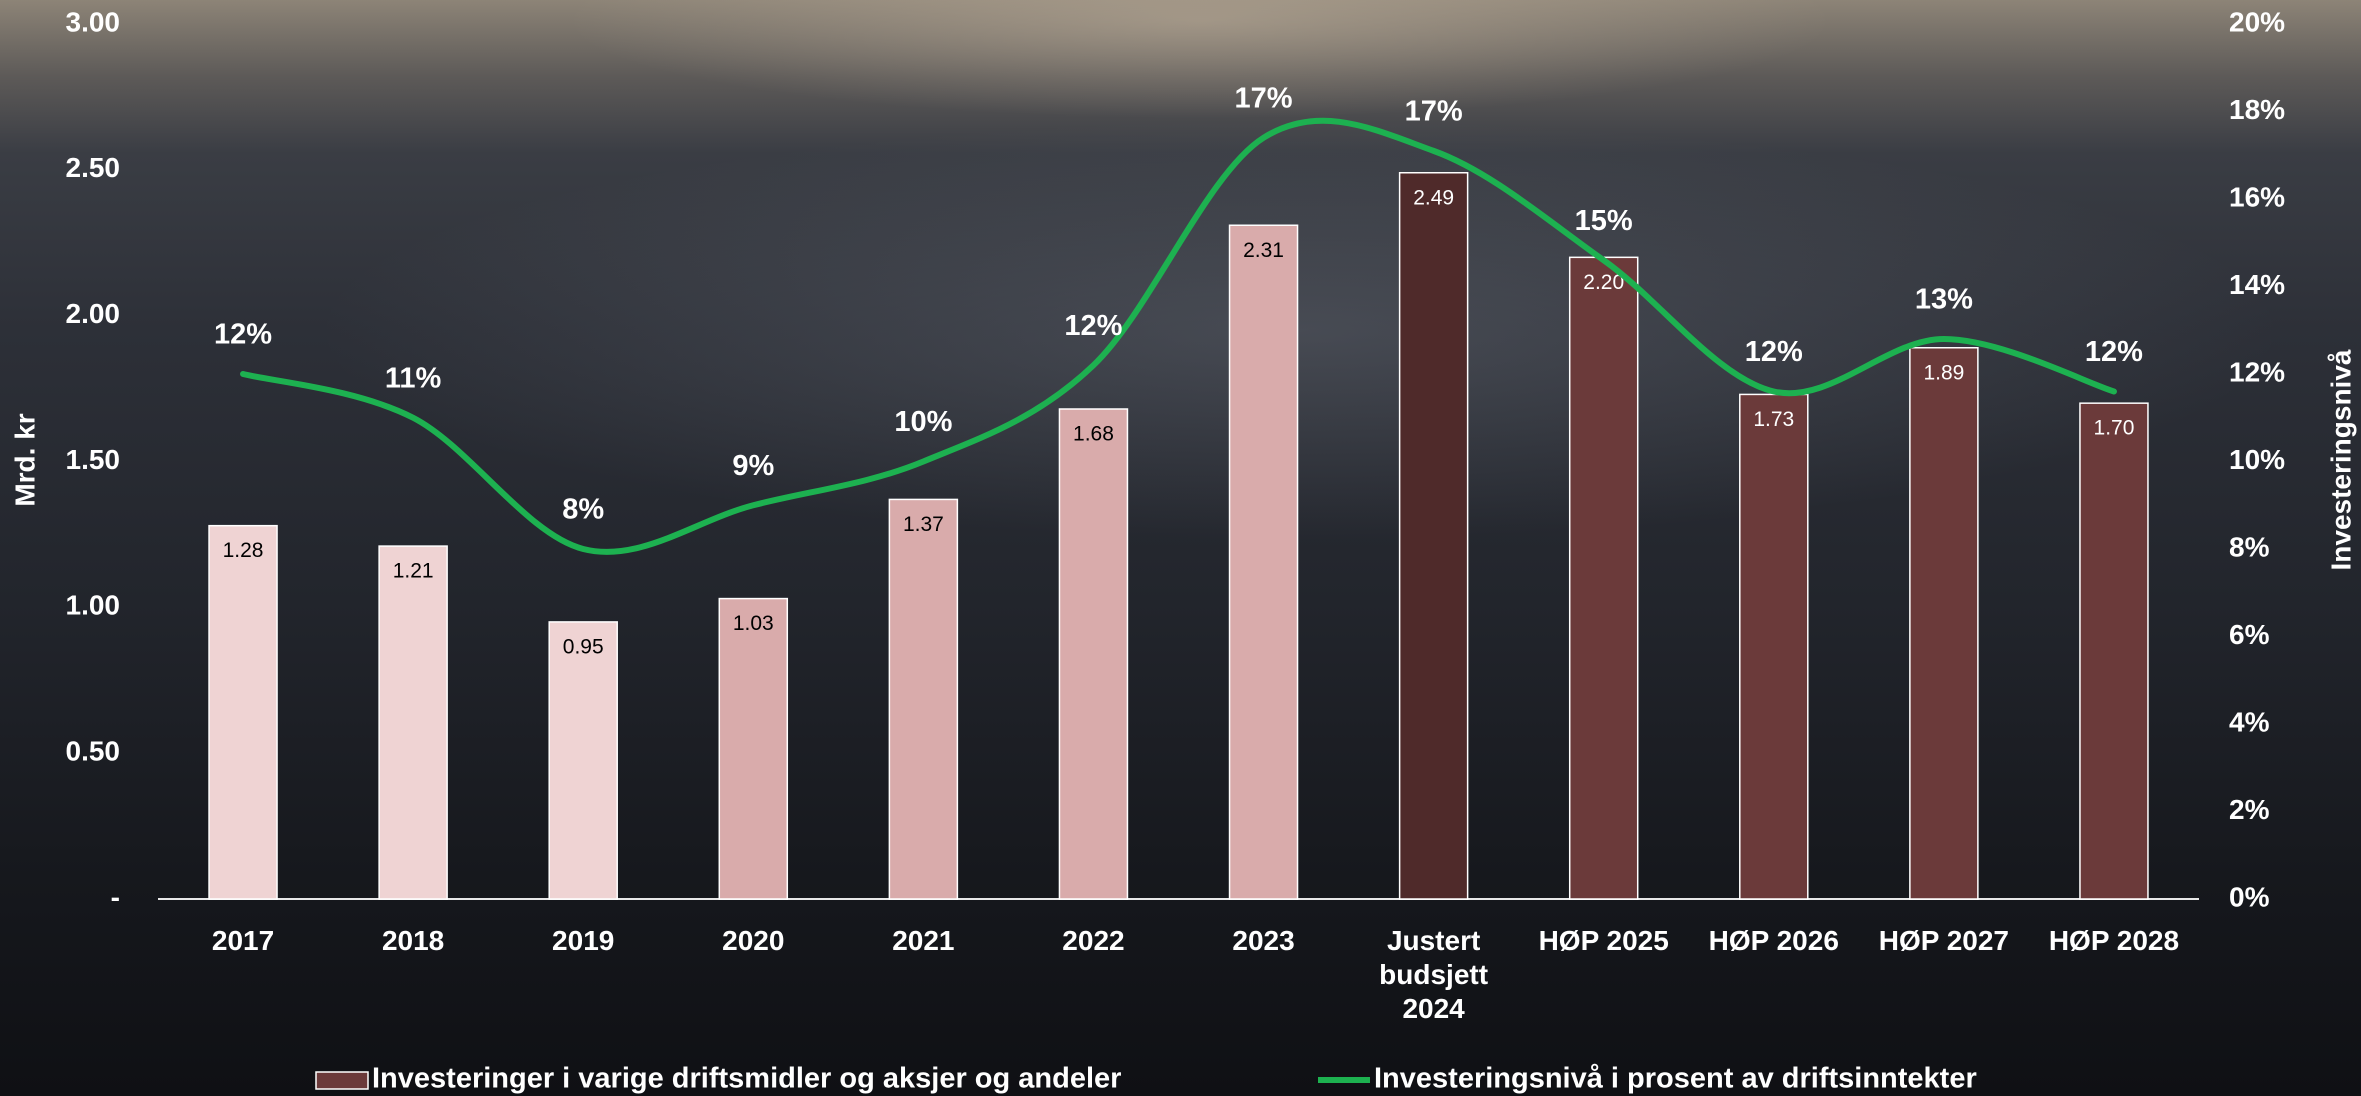 Image resolution: width=2361 pixels, height=1096 pixels. Describe the element at coordinates (93, 605) in the screenshot. I see `y-tick-label: 1.00` at that location.